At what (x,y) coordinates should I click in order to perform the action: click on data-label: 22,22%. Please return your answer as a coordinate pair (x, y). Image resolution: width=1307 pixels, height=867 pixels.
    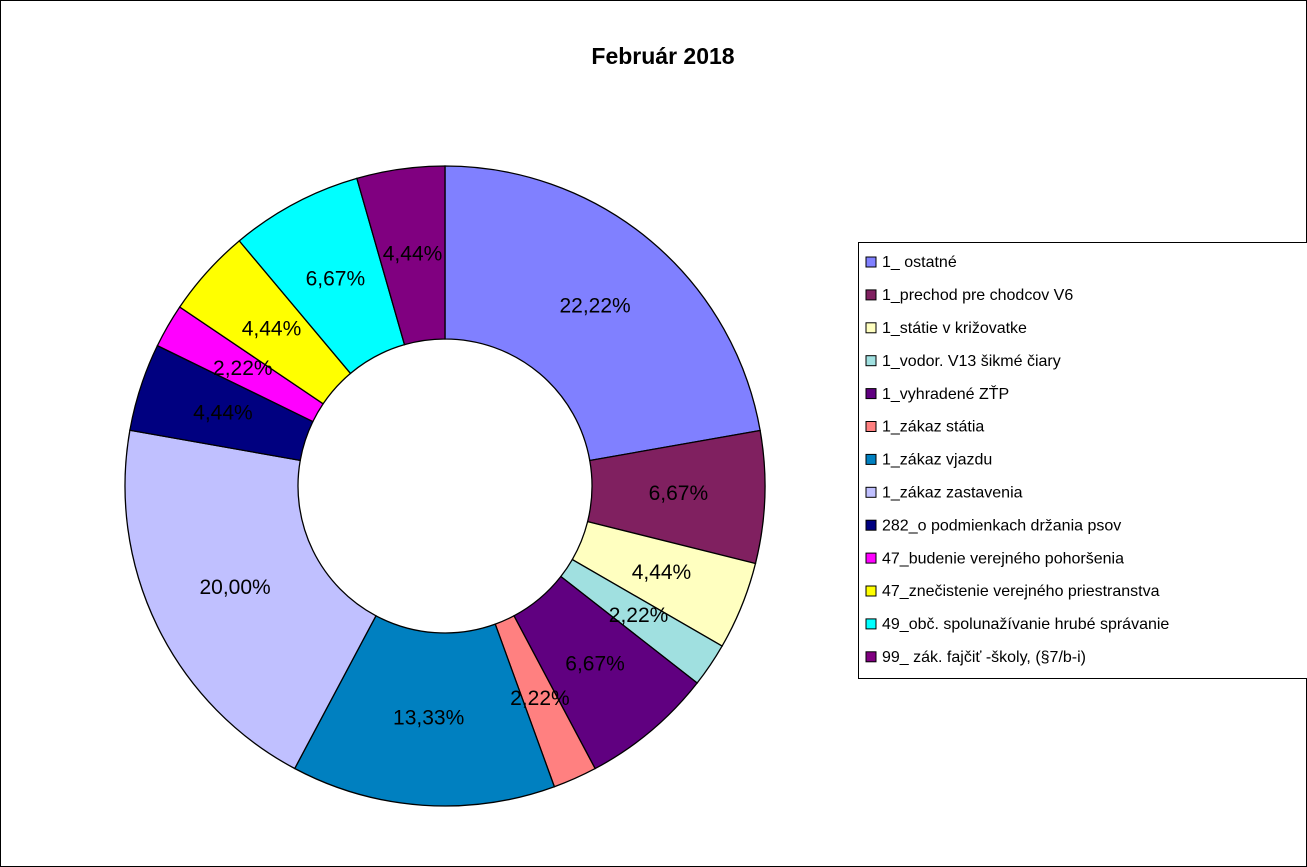
    Looking at the image, I should click on (594, 306).